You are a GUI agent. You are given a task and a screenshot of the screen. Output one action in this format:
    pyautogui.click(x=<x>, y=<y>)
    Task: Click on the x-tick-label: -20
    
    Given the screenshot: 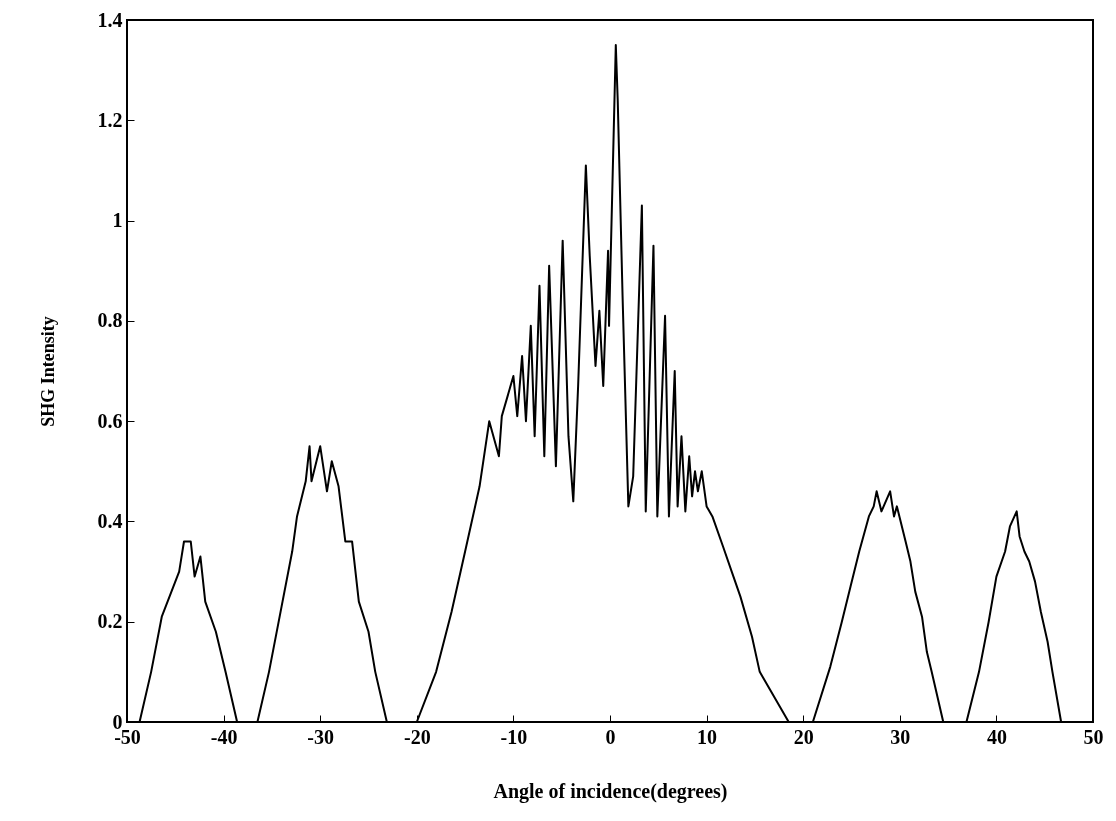 What is the action you would take?
    pyautogui.click(x=417, y=736)
    